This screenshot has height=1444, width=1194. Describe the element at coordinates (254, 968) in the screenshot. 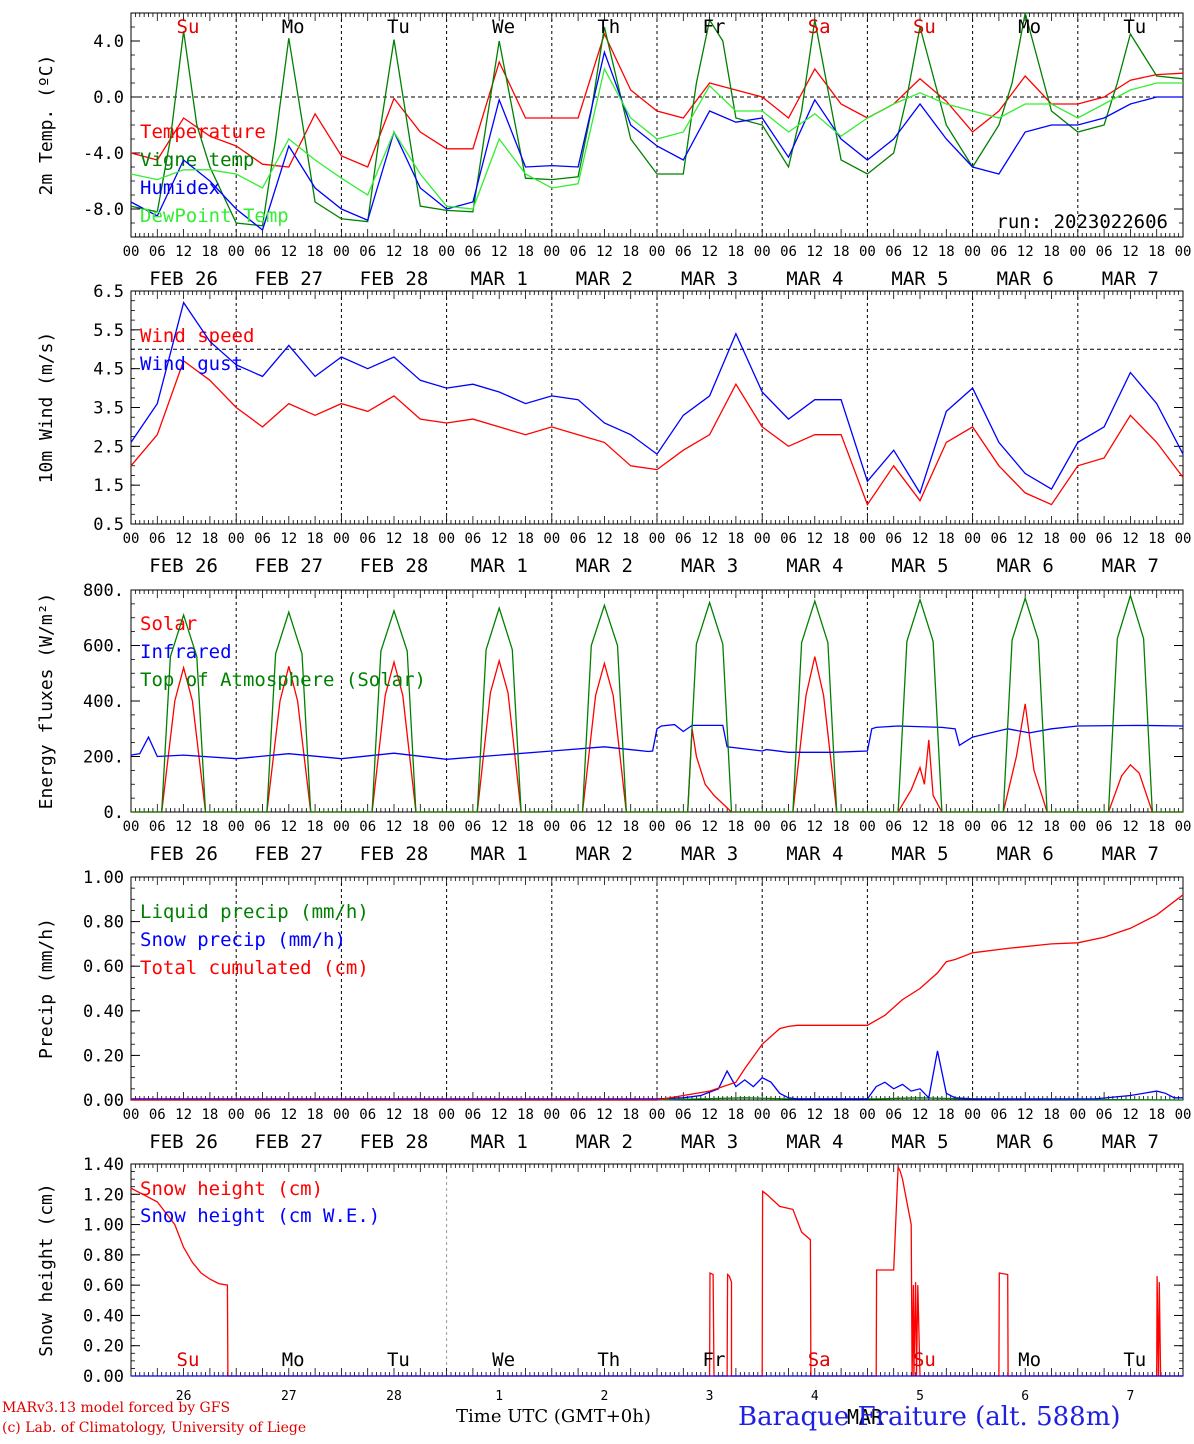

I see `legend-entry: Total cumulated (cm)` at that location.